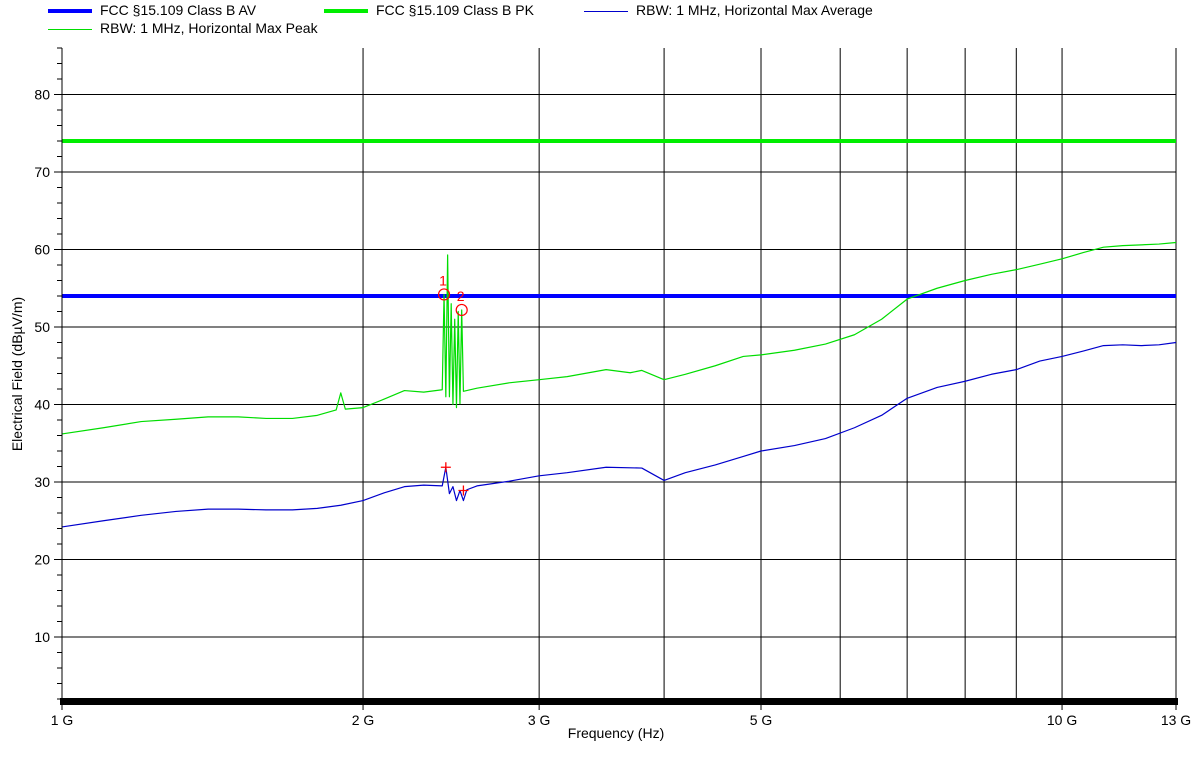 The width and height of the screenshot is (1204, 774). Describe the element at coordinates (619, 701) in the screenshot. I see `x-axis-bar` at that location.